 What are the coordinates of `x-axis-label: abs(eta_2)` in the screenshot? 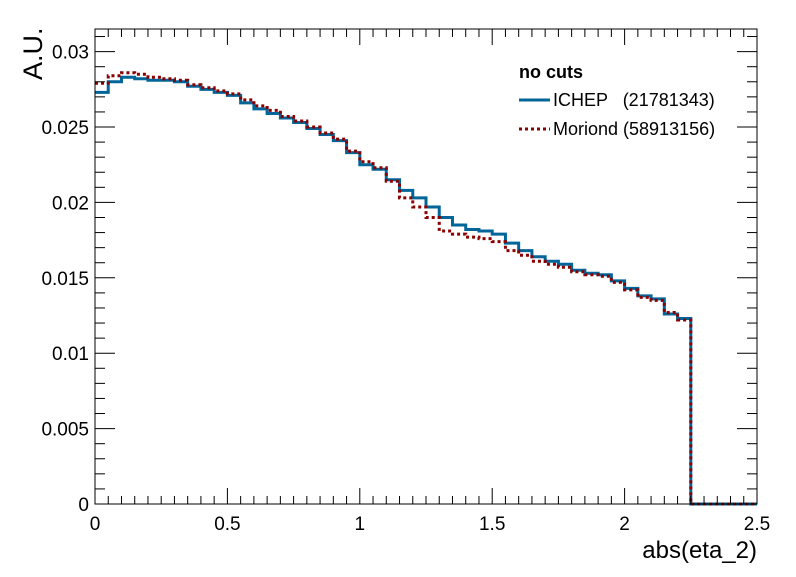 It's located at (699, 550).